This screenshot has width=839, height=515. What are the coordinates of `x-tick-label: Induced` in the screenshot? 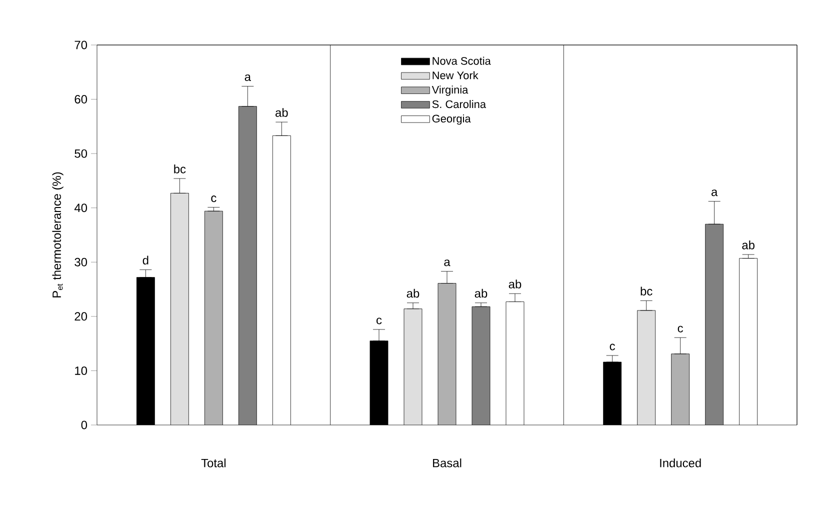 It's located at (680, 463).